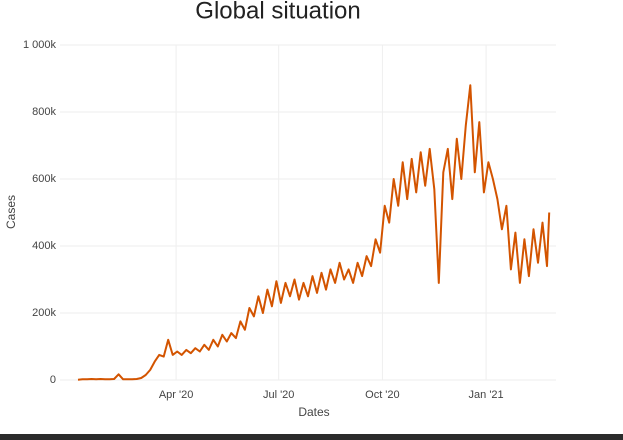 This screenshot has width=623, height=440. What do you see at coordinates (382, 395) in the screenshot?
I see `x-tick-label: Oct '20` at bounding box center [382, 395].